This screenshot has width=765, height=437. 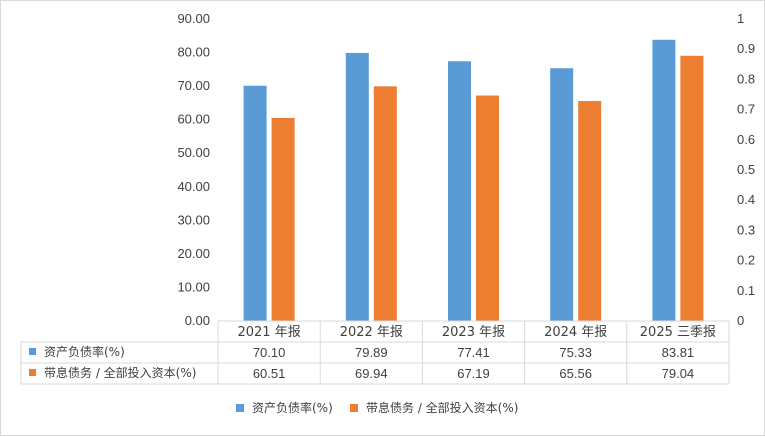 I want to click on category-label: 2021 年报, so click(x=268, y=332).